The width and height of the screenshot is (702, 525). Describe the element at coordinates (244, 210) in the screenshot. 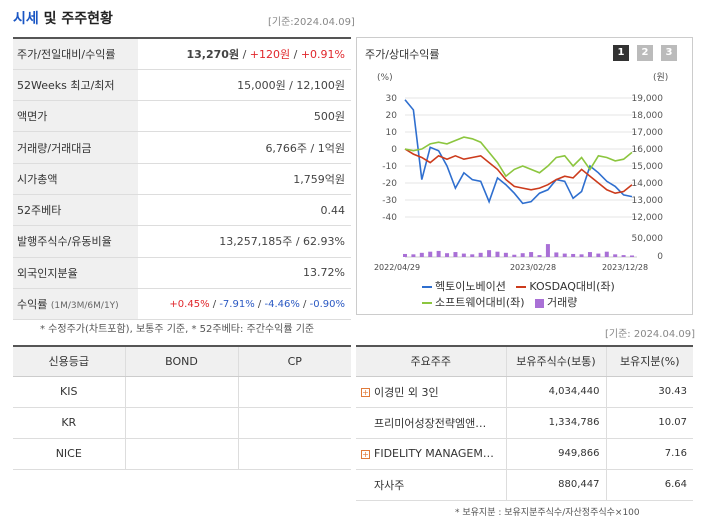

I see `row-value: 0.44` at that location.